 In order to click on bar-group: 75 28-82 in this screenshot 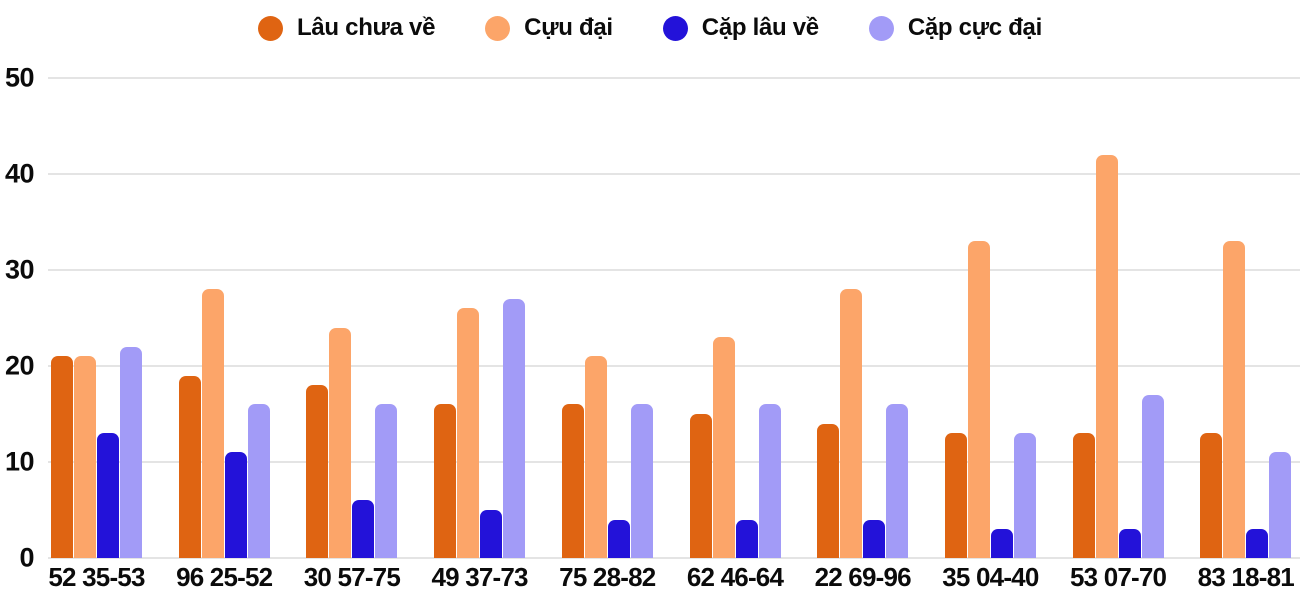, I will do `click(607, 334)`.